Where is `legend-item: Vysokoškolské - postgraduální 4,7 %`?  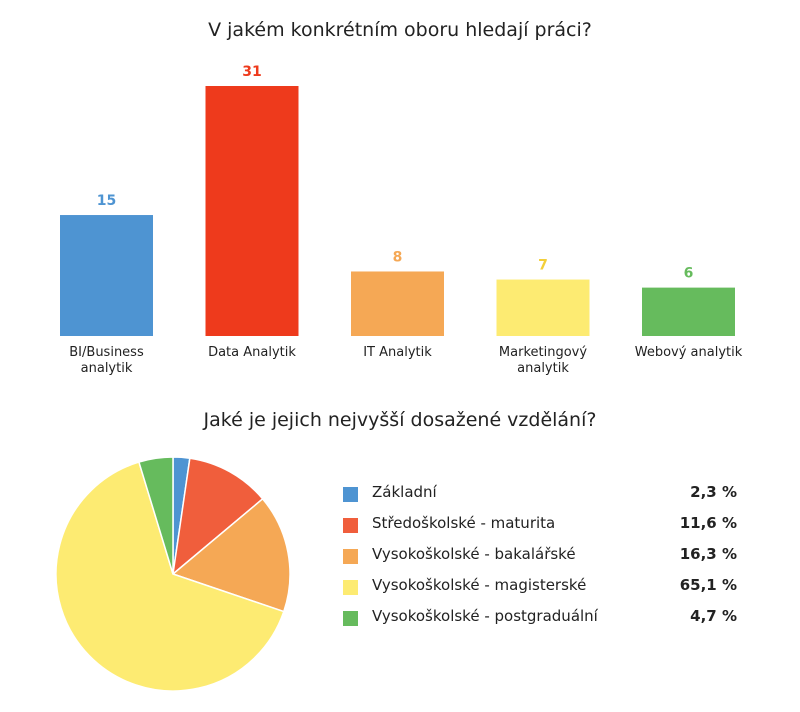 legend-item: Vysokoškolské - postgraduální 4,7 % is located at coordinates (543, 622).